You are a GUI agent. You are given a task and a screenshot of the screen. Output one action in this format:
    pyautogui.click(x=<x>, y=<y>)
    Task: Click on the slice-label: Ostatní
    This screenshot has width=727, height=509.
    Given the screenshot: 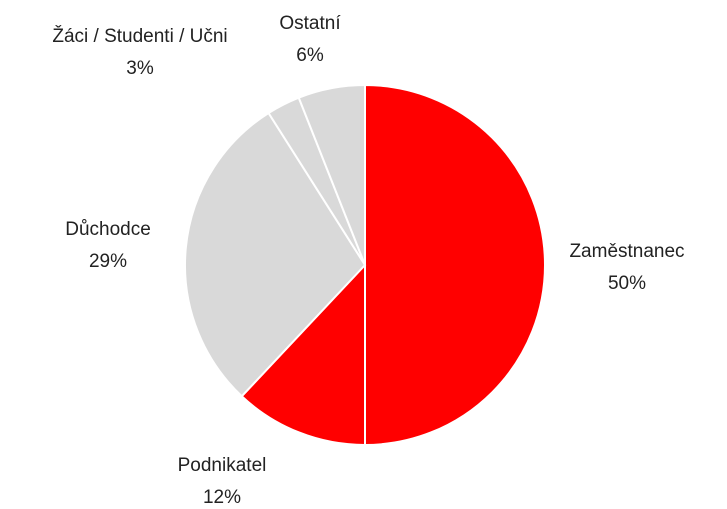 What is the action you would take?
    pyautogui.click(x=310, y=23)
    